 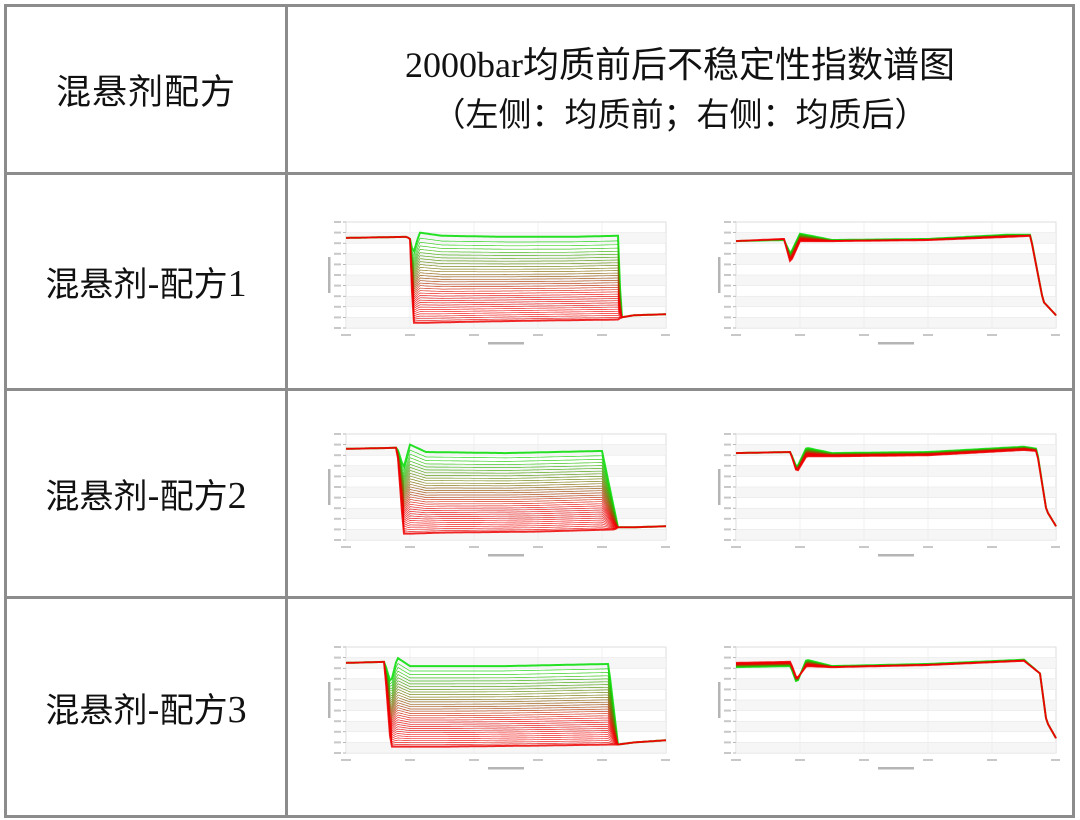 What do you see at coordinates (680, 114) in the screenshot?
I see `header-subtitle: （左侧：均质前；右侧：均质后）` at bounding box center [680, 114].